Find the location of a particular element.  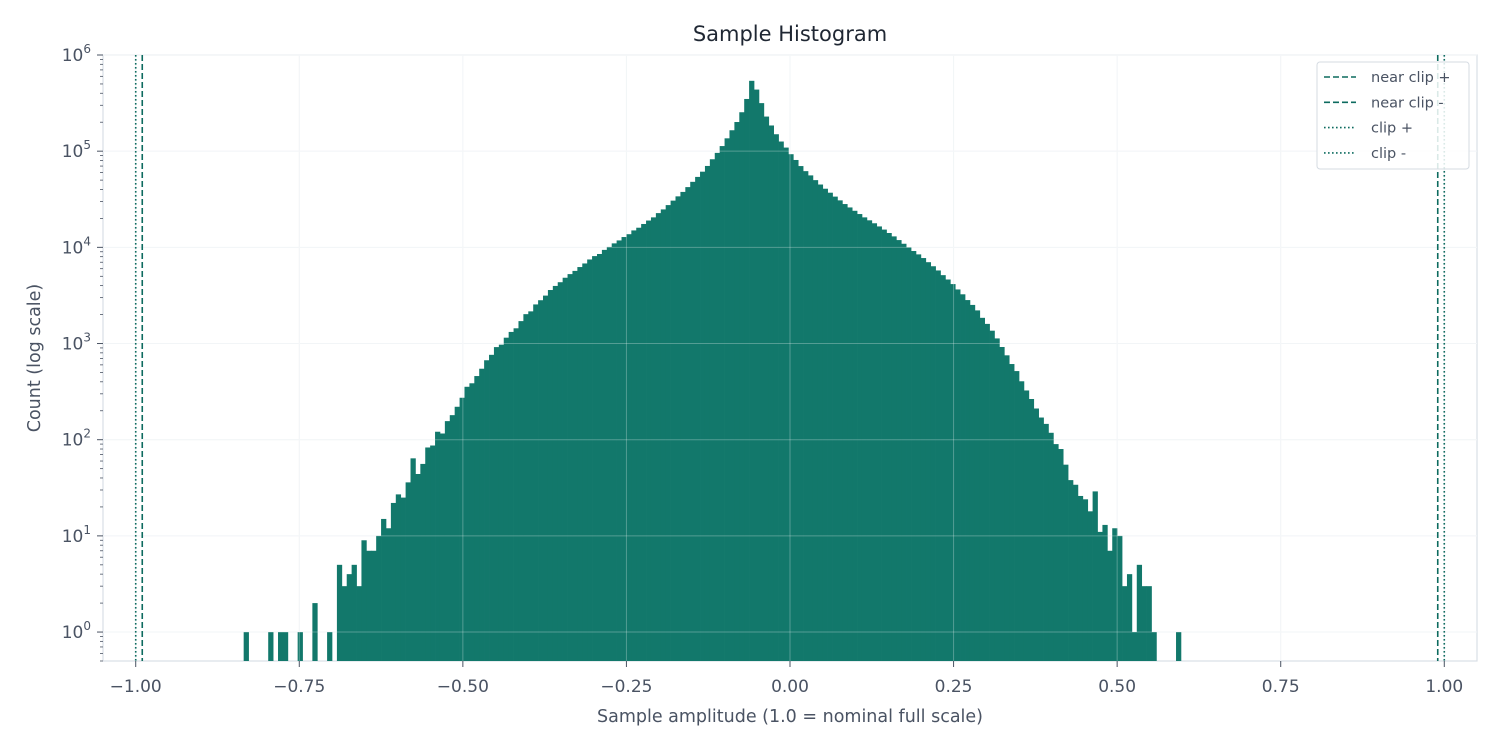

y-tick-label: 10¹ is located at coordinates (76, 535).